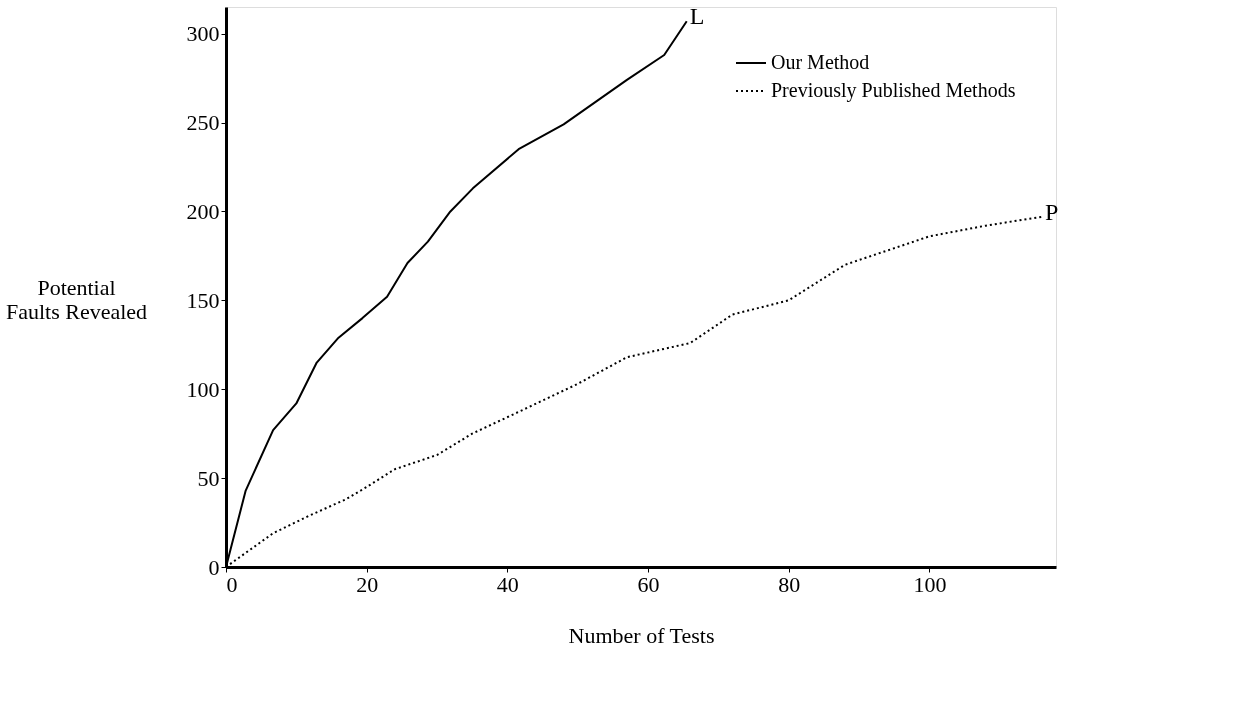 The image size is (1242, 725). Describe the element at coordinates (648, 584) in the screenshot. I see `x-tick-label: 60` at that location.